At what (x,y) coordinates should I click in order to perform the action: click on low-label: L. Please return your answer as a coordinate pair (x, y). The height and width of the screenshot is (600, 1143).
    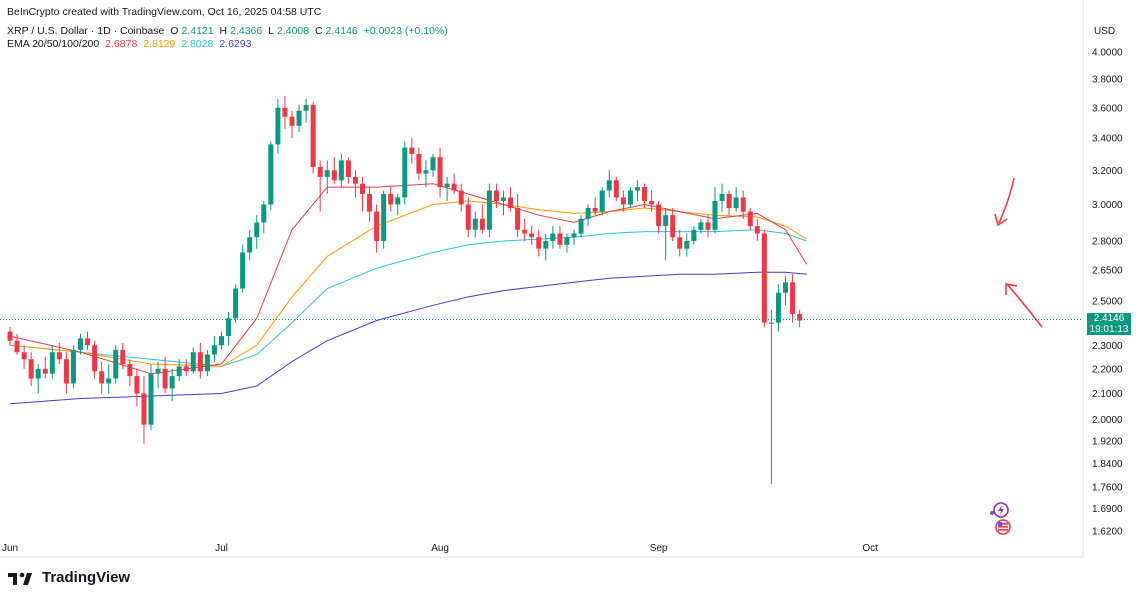
    Looking at the image, I should click on (271, 31).